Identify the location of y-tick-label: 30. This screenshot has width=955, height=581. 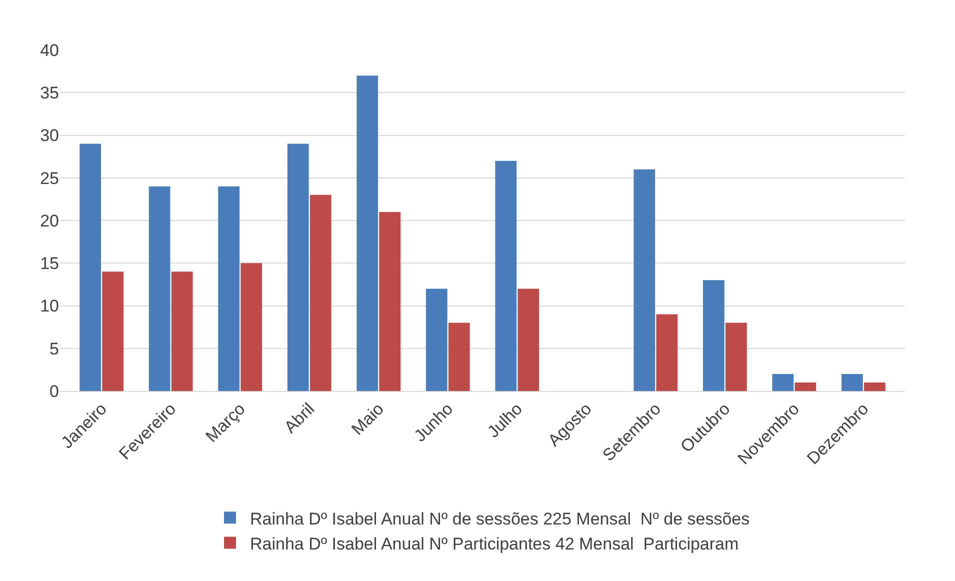
(49, 136).